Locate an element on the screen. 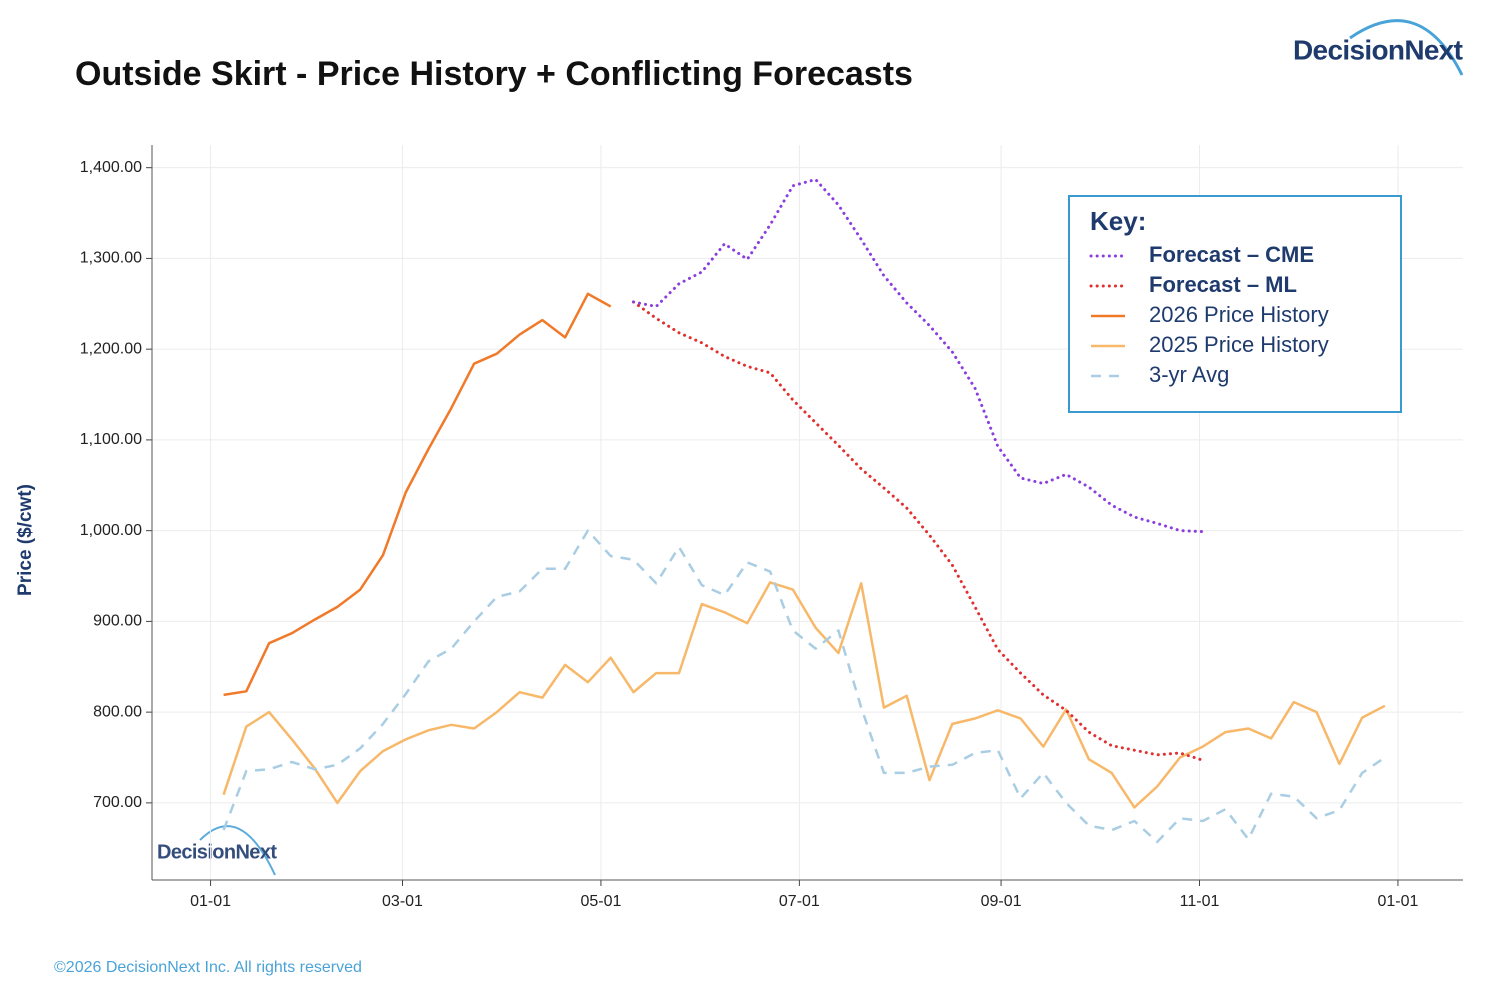 This screenshot has height=999, width=1500. y-tick-label: 700.00 is located at coordinates (117, 802).